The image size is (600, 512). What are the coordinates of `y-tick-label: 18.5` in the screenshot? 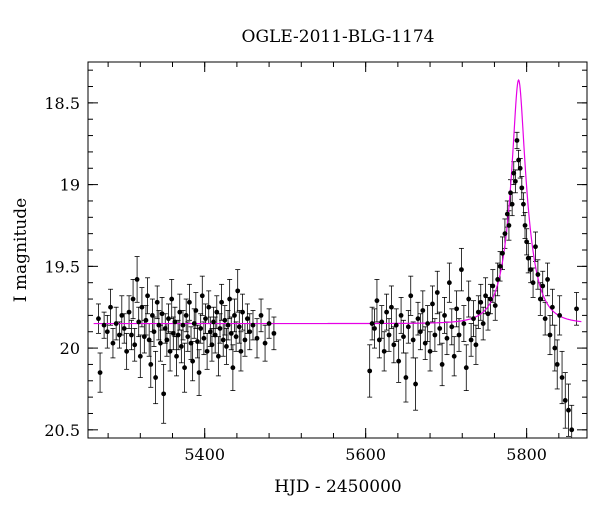 It's located at (62, 103).